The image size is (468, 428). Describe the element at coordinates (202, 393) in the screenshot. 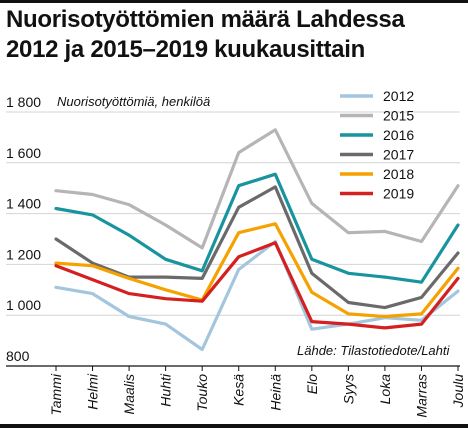

I see `x-tick-label: Touko` at that location.